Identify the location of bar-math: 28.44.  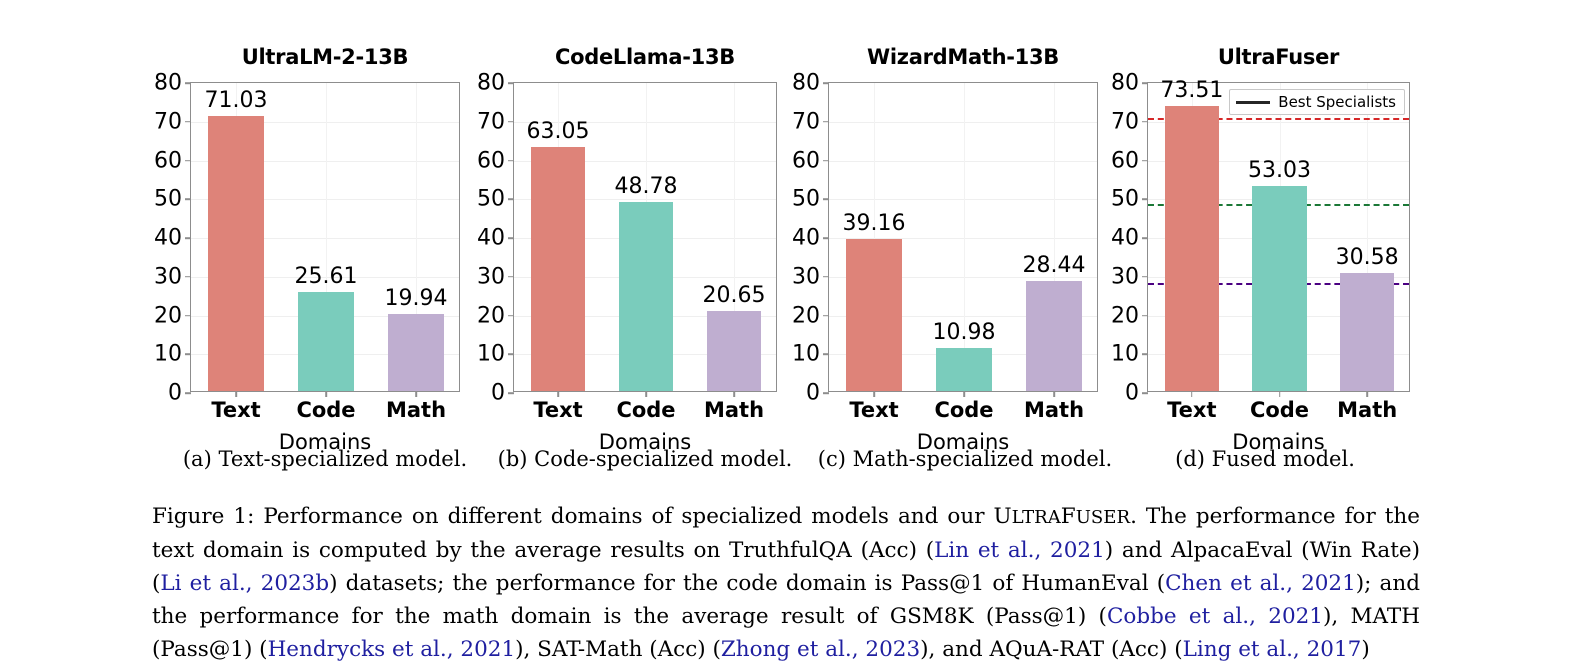
(1053, 322).